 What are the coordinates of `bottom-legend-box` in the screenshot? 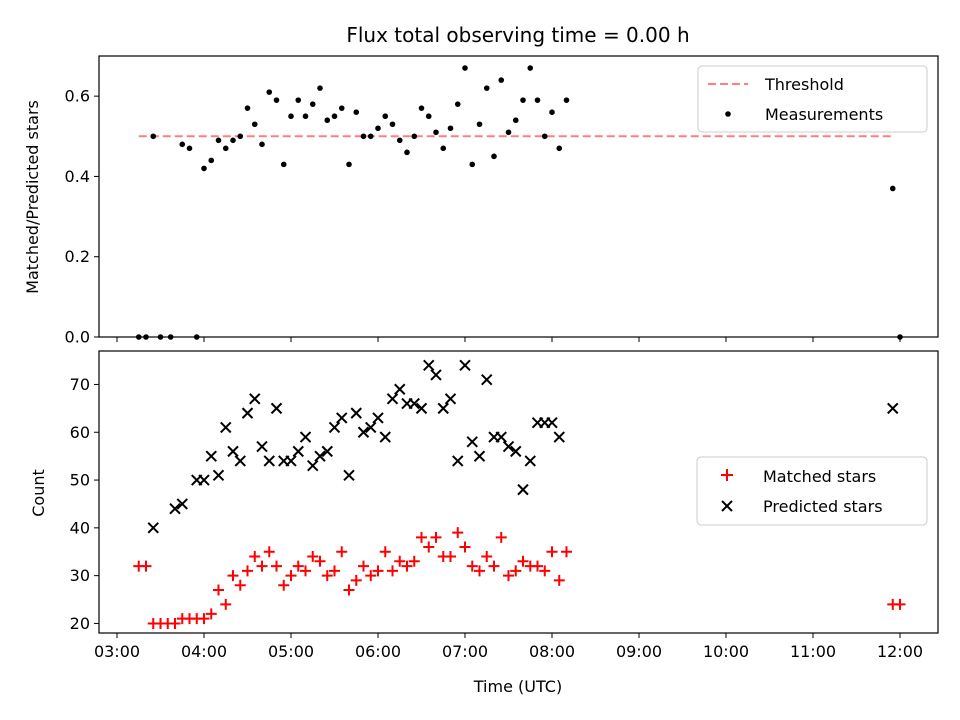 It's located at (812, 491).